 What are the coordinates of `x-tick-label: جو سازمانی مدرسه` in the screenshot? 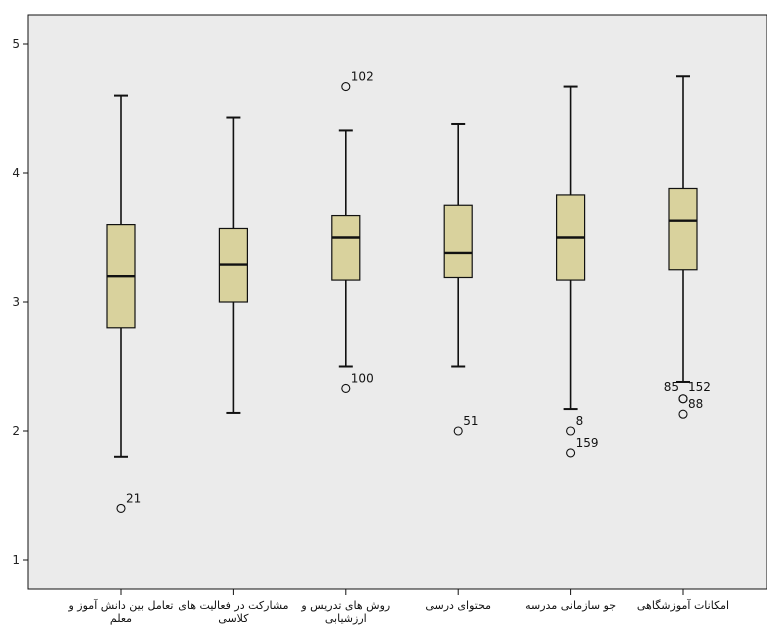 It's located at (570, 605).